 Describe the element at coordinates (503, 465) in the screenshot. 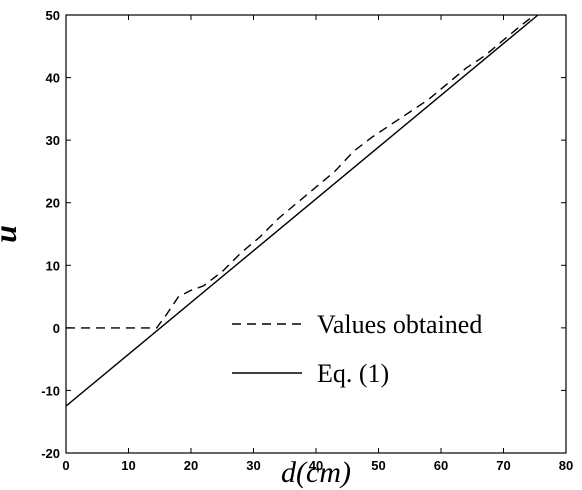

I see `x-tick-label: 70` at that location.